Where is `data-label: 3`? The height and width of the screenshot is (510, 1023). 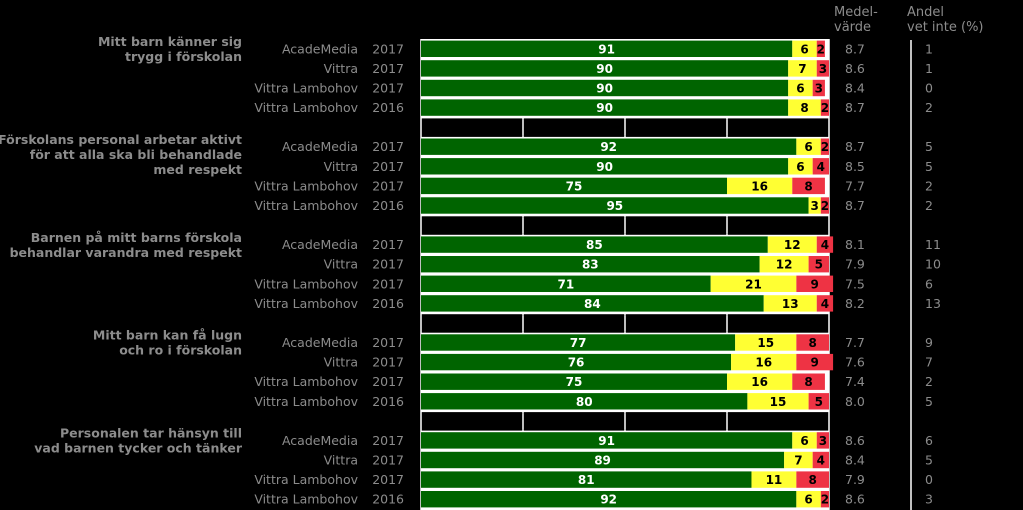
data-label: 3 is located at coordinates (823, 69).